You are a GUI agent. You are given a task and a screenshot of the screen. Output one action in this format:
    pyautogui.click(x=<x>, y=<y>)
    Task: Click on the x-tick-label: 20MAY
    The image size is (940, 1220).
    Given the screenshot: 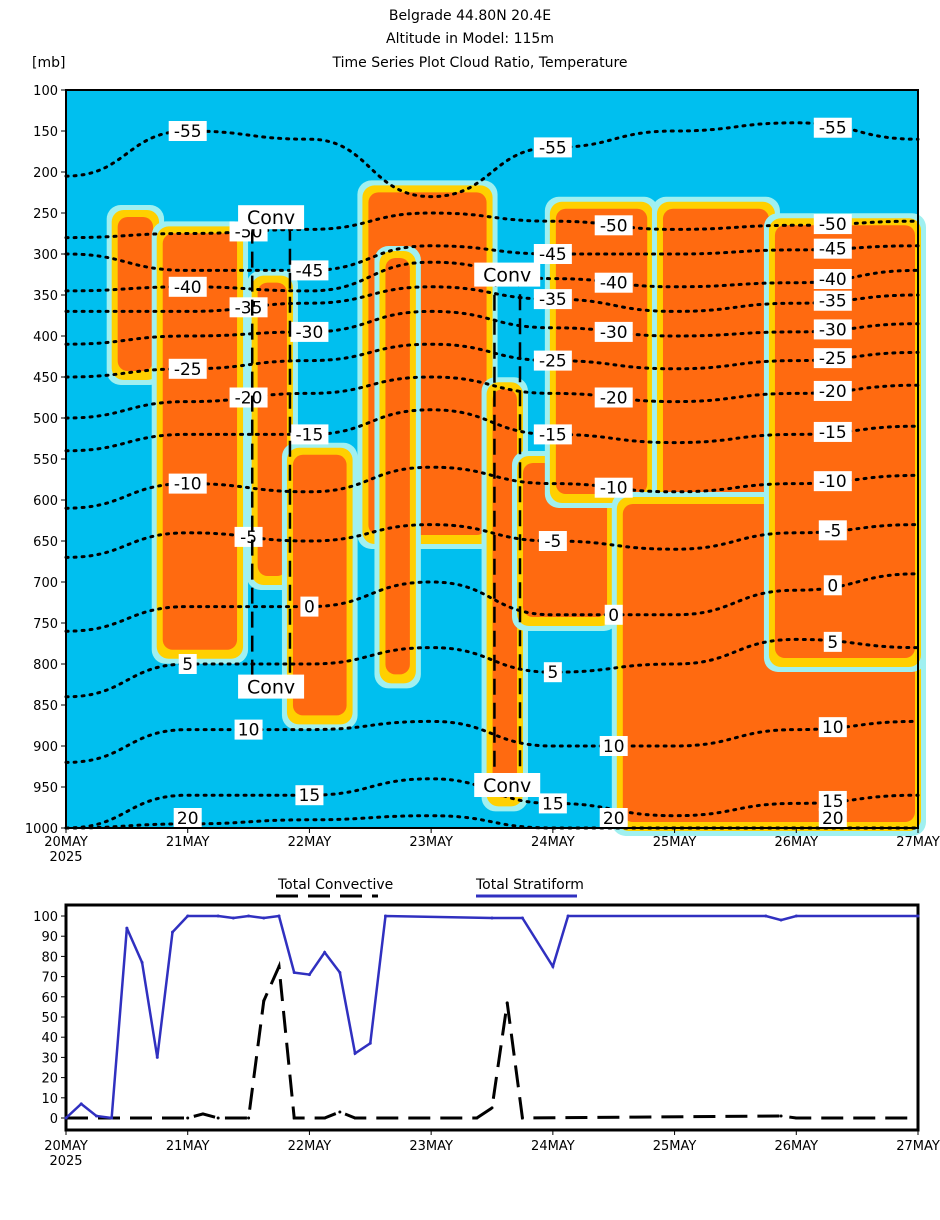 What is the action you would take?
    pyautogui.click(x=66, y=842)
    